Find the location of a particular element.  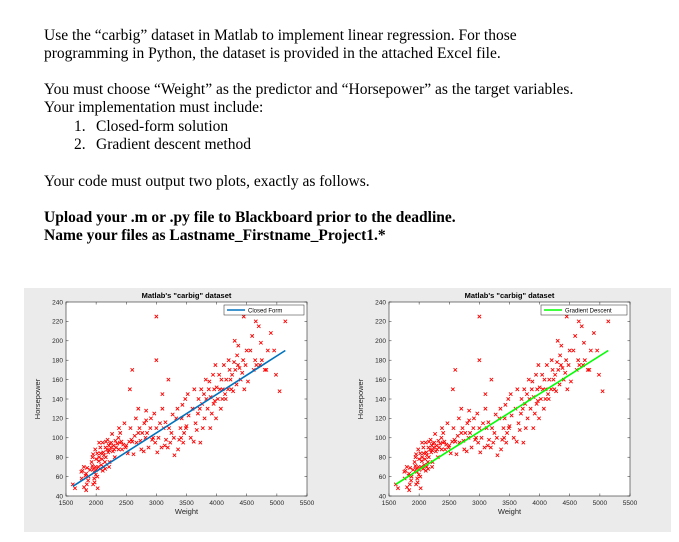

y-axis-label: Horsepower is located at coordinates (37, 398).